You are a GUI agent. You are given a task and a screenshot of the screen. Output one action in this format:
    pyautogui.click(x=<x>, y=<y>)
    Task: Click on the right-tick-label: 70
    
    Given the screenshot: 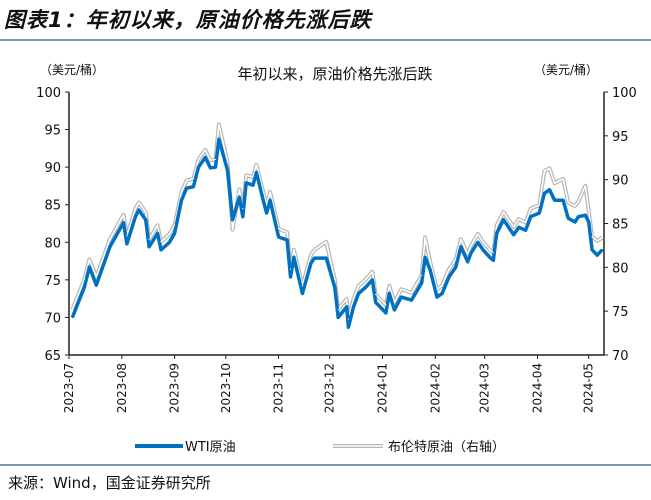 What is the action you would take?
    pyautogui.click(x=620, y=356)
    